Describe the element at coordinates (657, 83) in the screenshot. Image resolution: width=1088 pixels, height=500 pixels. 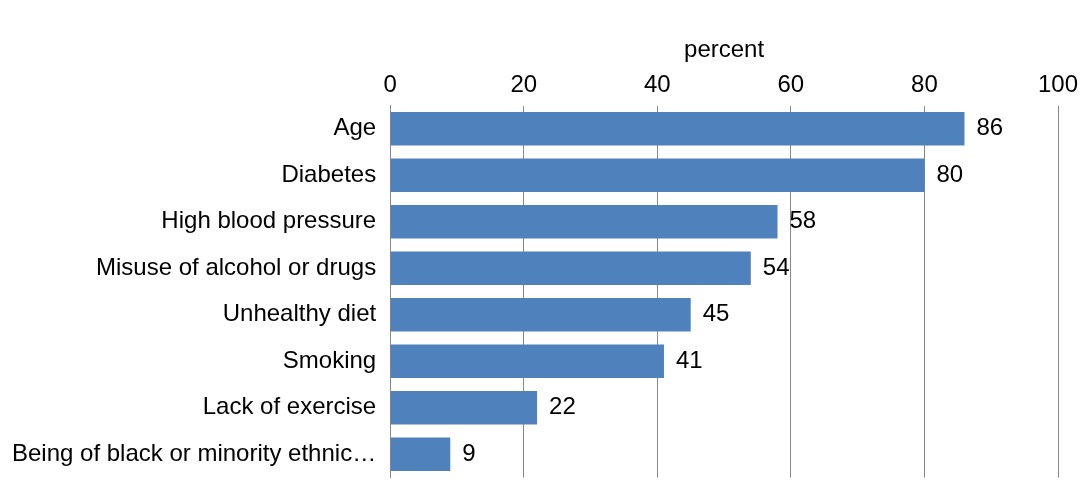
I see `x-tick-label: 40` at that location.